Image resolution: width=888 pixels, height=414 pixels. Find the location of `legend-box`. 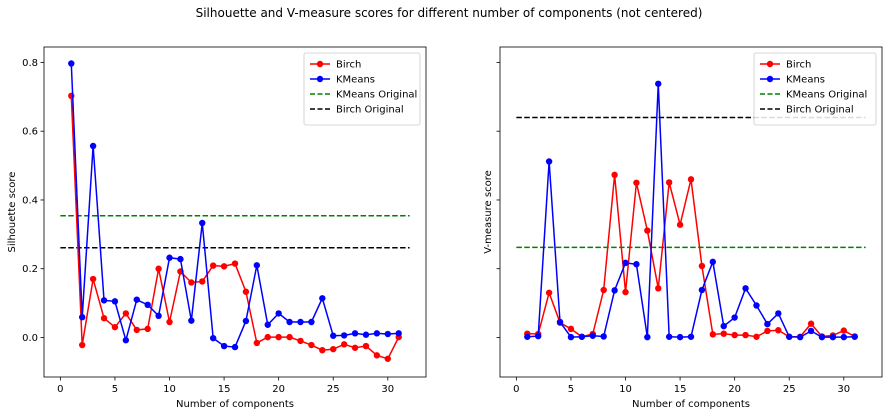

legend-box is located at coordinates (815, 89).